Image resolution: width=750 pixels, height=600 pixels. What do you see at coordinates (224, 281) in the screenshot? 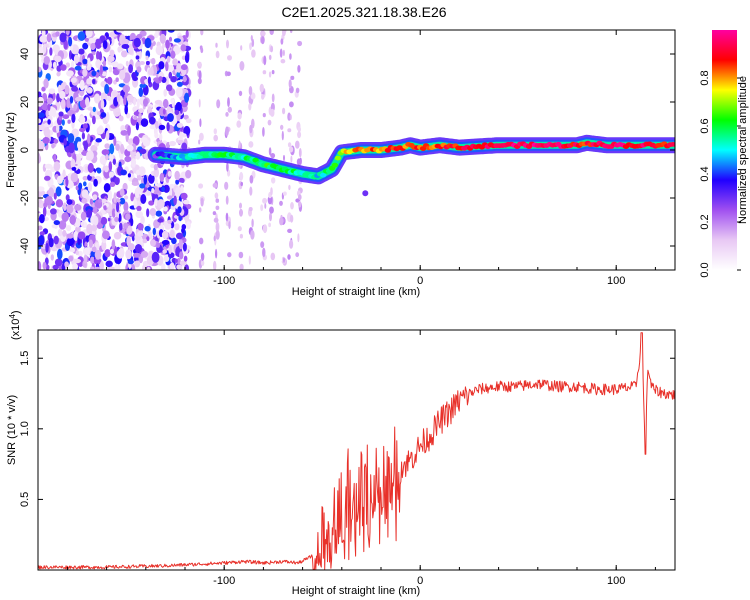
I see `x-tick-label: -100` at bounding box center [224, 281].